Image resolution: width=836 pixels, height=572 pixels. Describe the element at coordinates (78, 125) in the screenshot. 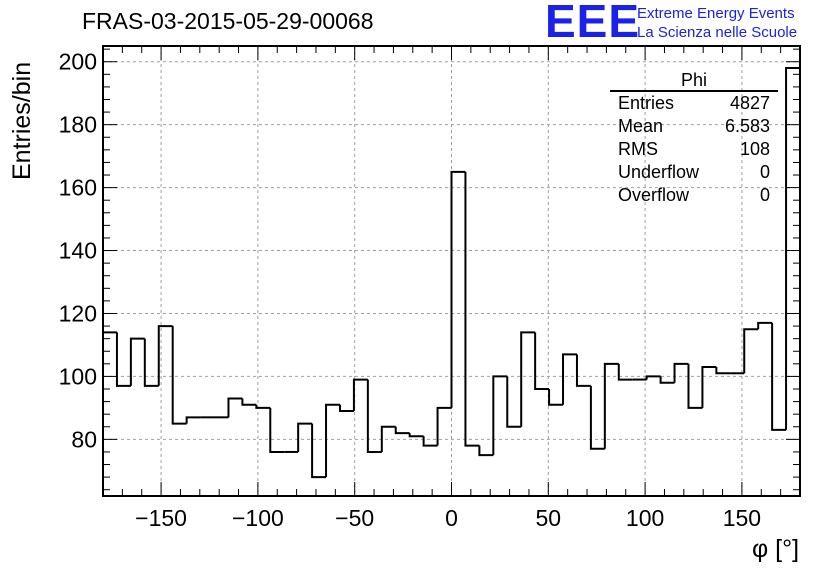

I see `y-tick-label: 180` at that location.